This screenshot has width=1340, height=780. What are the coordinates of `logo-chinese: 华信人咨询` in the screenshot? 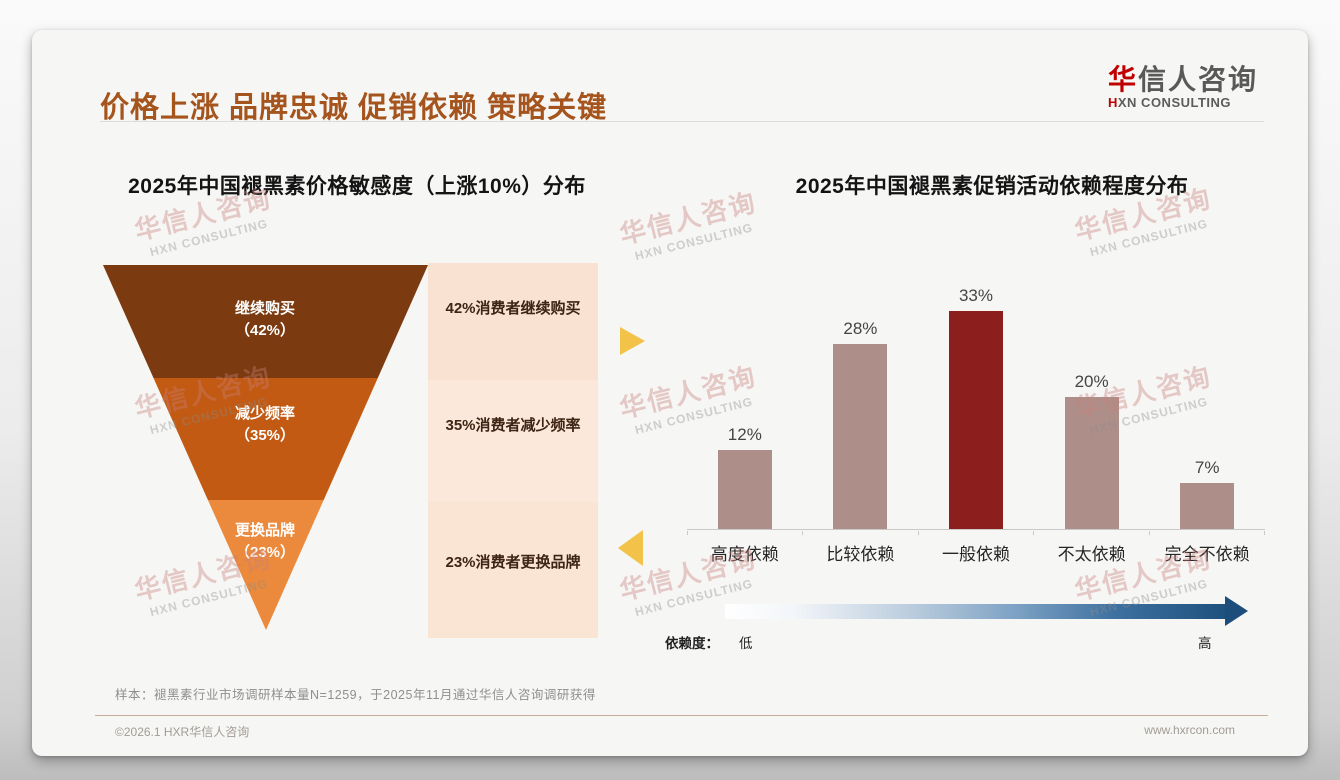 It's located at (1183, 79).